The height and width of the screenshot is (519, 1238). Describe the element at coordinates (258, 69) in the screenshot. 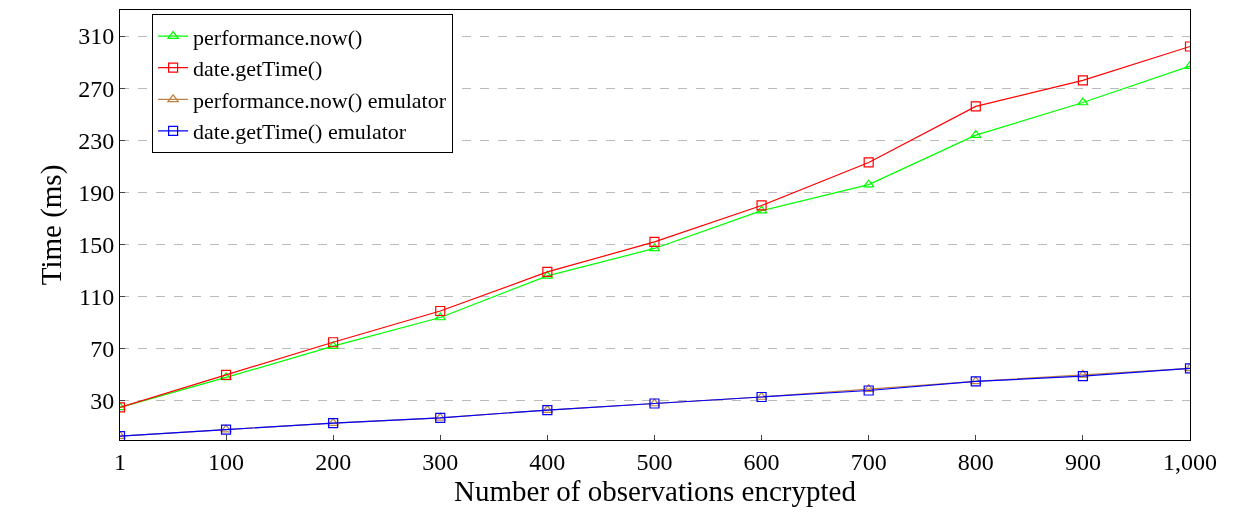

I see `legend-label: date.getTime()` at that location.